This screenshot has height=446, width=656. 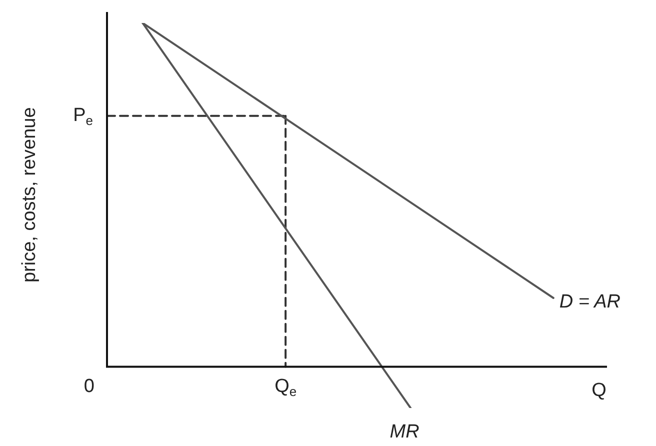 What do you see at coordinates (29, 195) in the screenshot?
I see `y-axis-title: price, costs, revenue` at bounding box center [29, 195].